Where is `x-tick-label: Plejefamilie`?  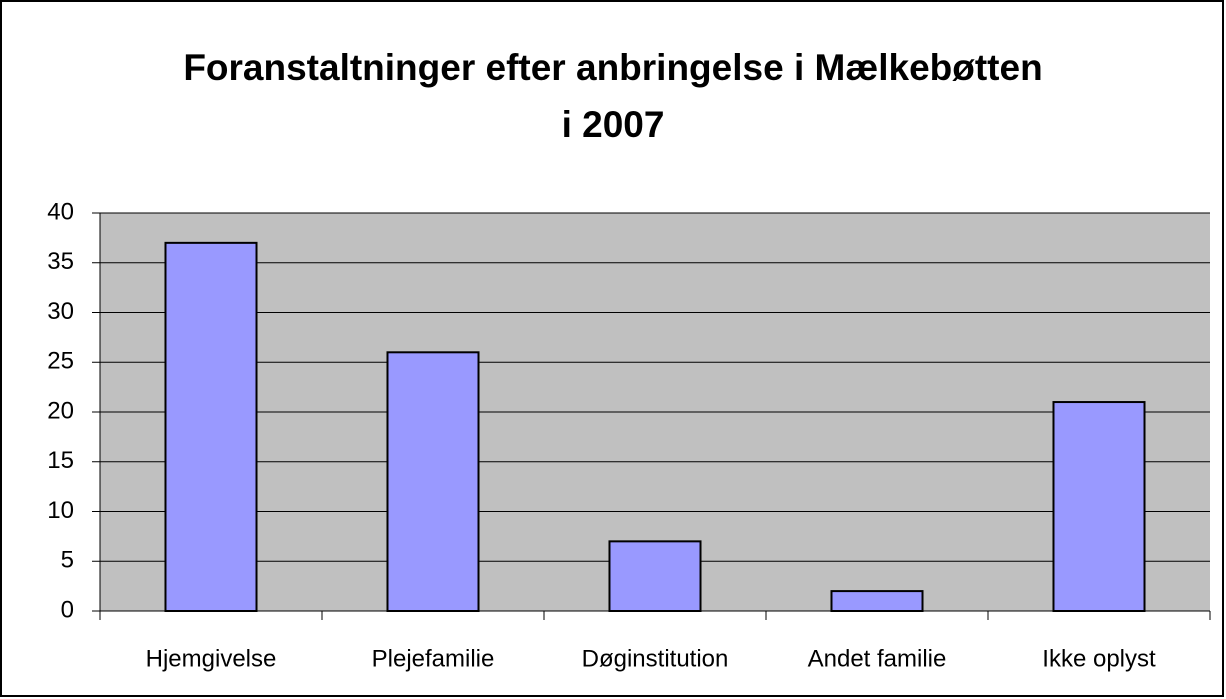 x-tick-label: Plejefamilie is located at coordinates (433, 658).